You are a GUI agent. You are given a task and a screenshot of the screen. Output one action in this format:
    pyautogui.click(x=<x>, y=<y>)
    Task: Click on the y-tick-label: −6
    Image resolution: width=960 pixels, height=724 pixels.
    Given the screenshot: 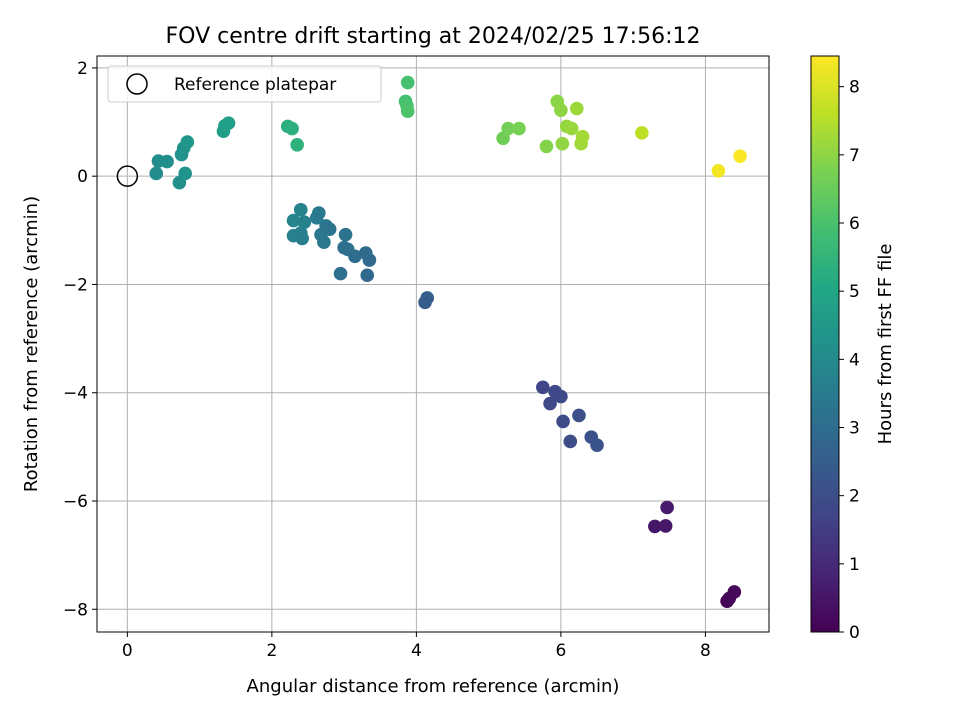 What is the action you would take?
    pyautogui.click(x=75, y=502)
    